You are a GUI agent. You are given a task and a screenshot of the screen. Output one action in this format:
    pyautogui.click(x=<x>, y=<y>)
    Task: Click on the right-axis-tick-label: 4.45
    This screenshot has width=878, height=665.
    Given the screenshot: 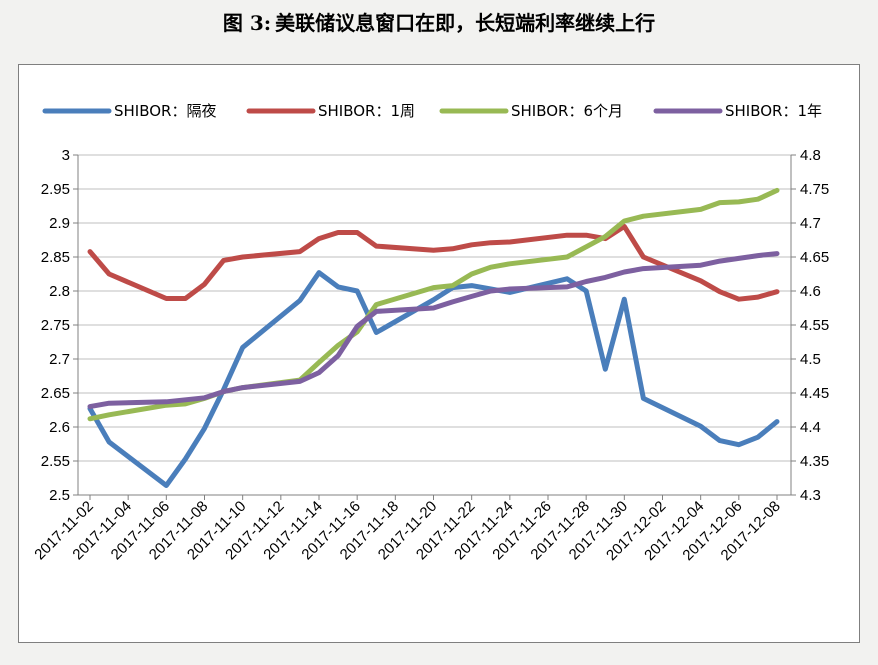 What is the action you would take?
    pyautogui.click(x=814, y=393)
    